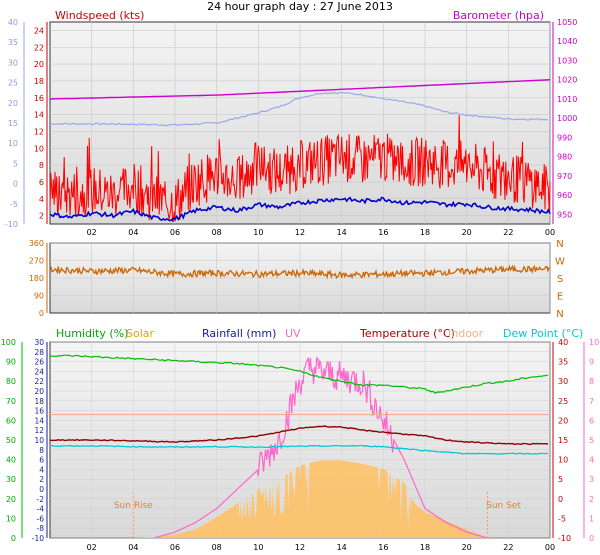 This screenshot has height=555, width=600. I want to click on temperature-legend: Temperature (°C), so click(407, 333).